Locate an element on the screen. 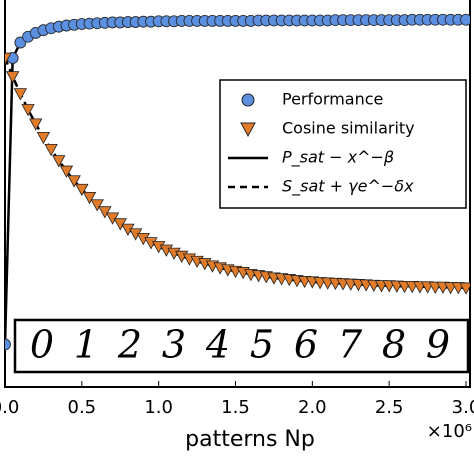  x-tick-label: 2.0 is located at coordinates (312, 407).